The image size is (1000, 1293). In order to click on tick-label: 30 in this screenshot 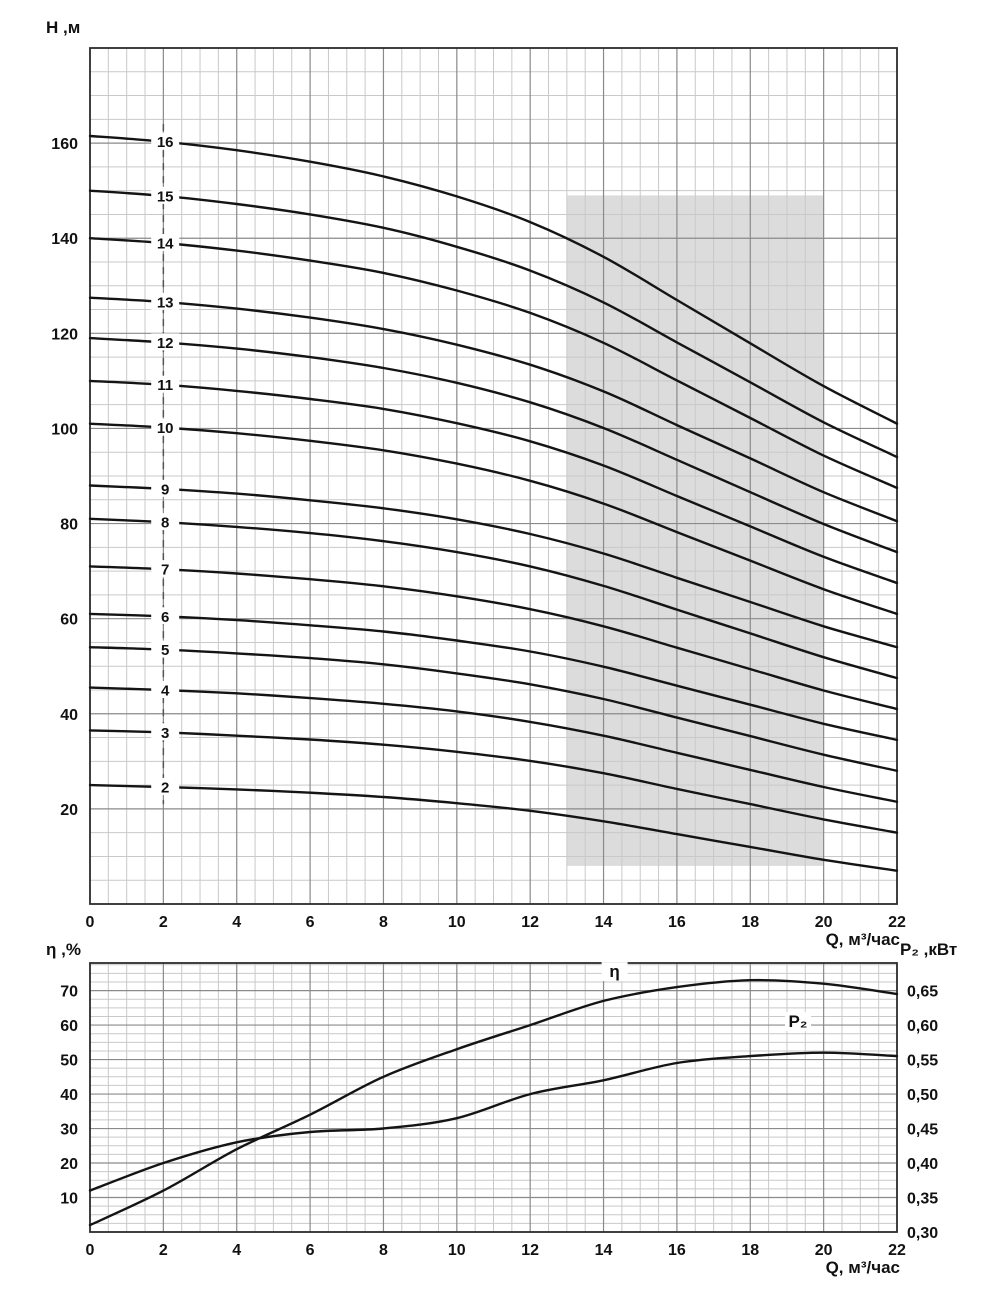, I will do `click(69, 1130)`.